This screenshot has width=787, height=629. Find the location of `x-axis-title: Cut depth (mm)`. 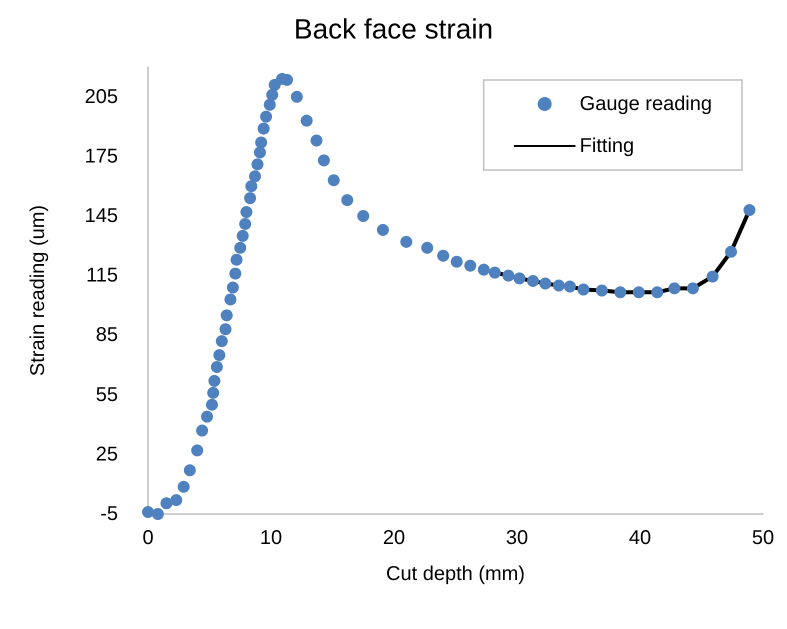

x-axis-title: Cut depth (mm) is located at coordinates (455, 574).